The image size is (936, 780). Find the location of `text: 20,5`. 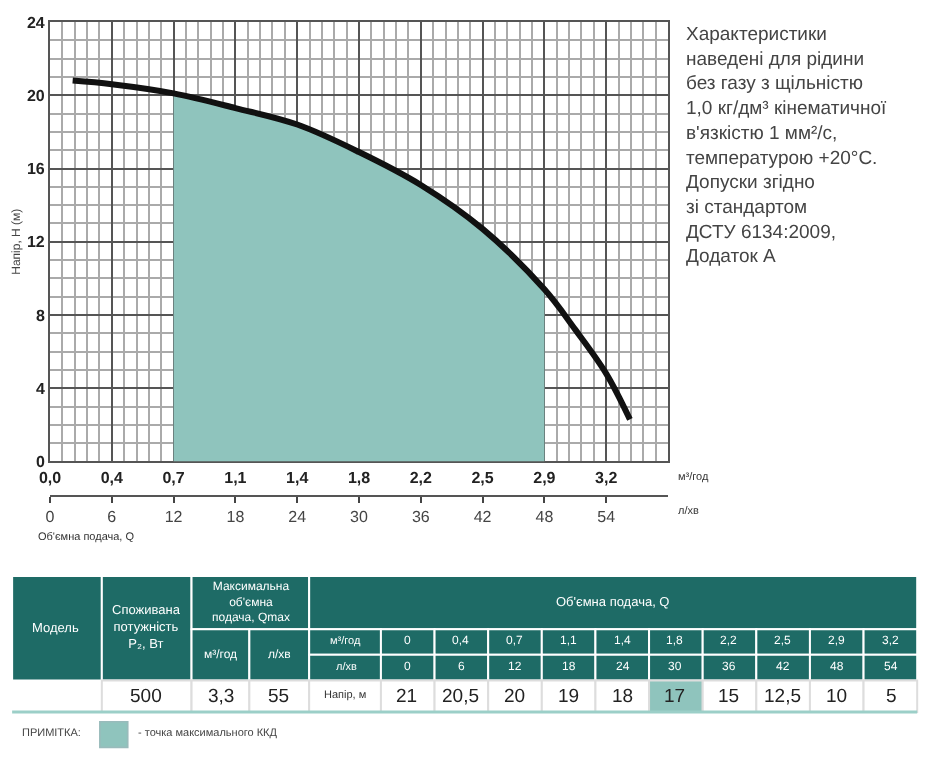

text: 20,5 is located at coordinates (460, 697).